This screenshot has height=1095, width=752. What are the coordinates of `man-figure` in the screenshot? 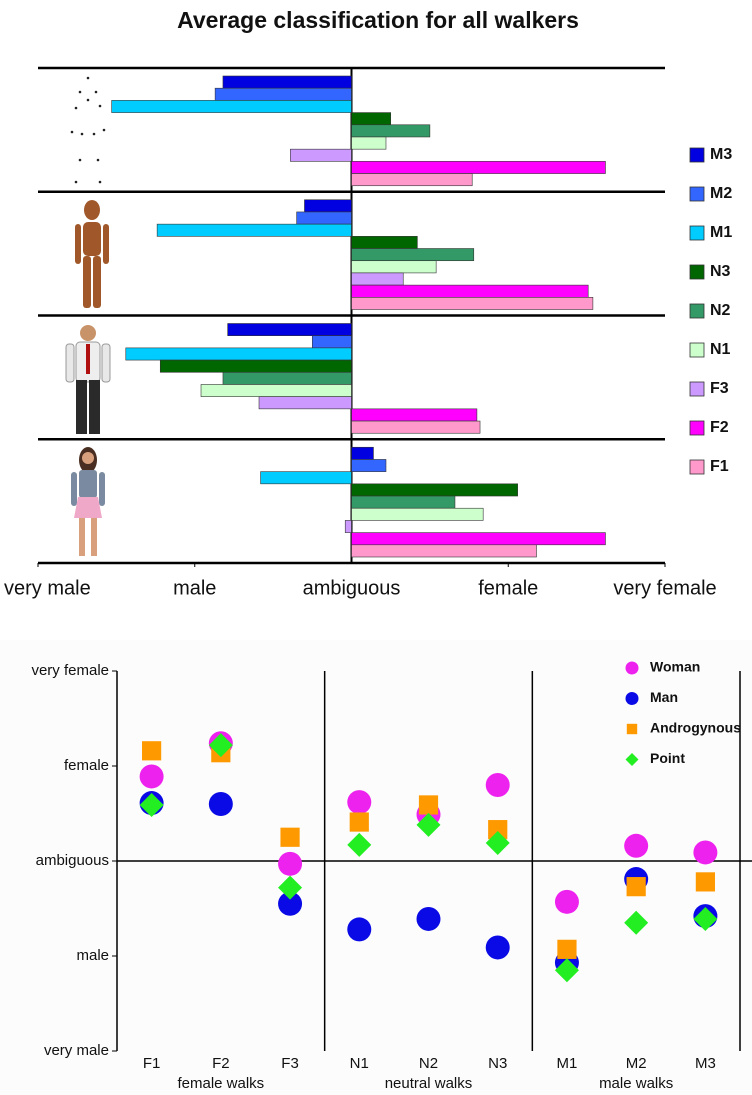 It's located at (88, 379).